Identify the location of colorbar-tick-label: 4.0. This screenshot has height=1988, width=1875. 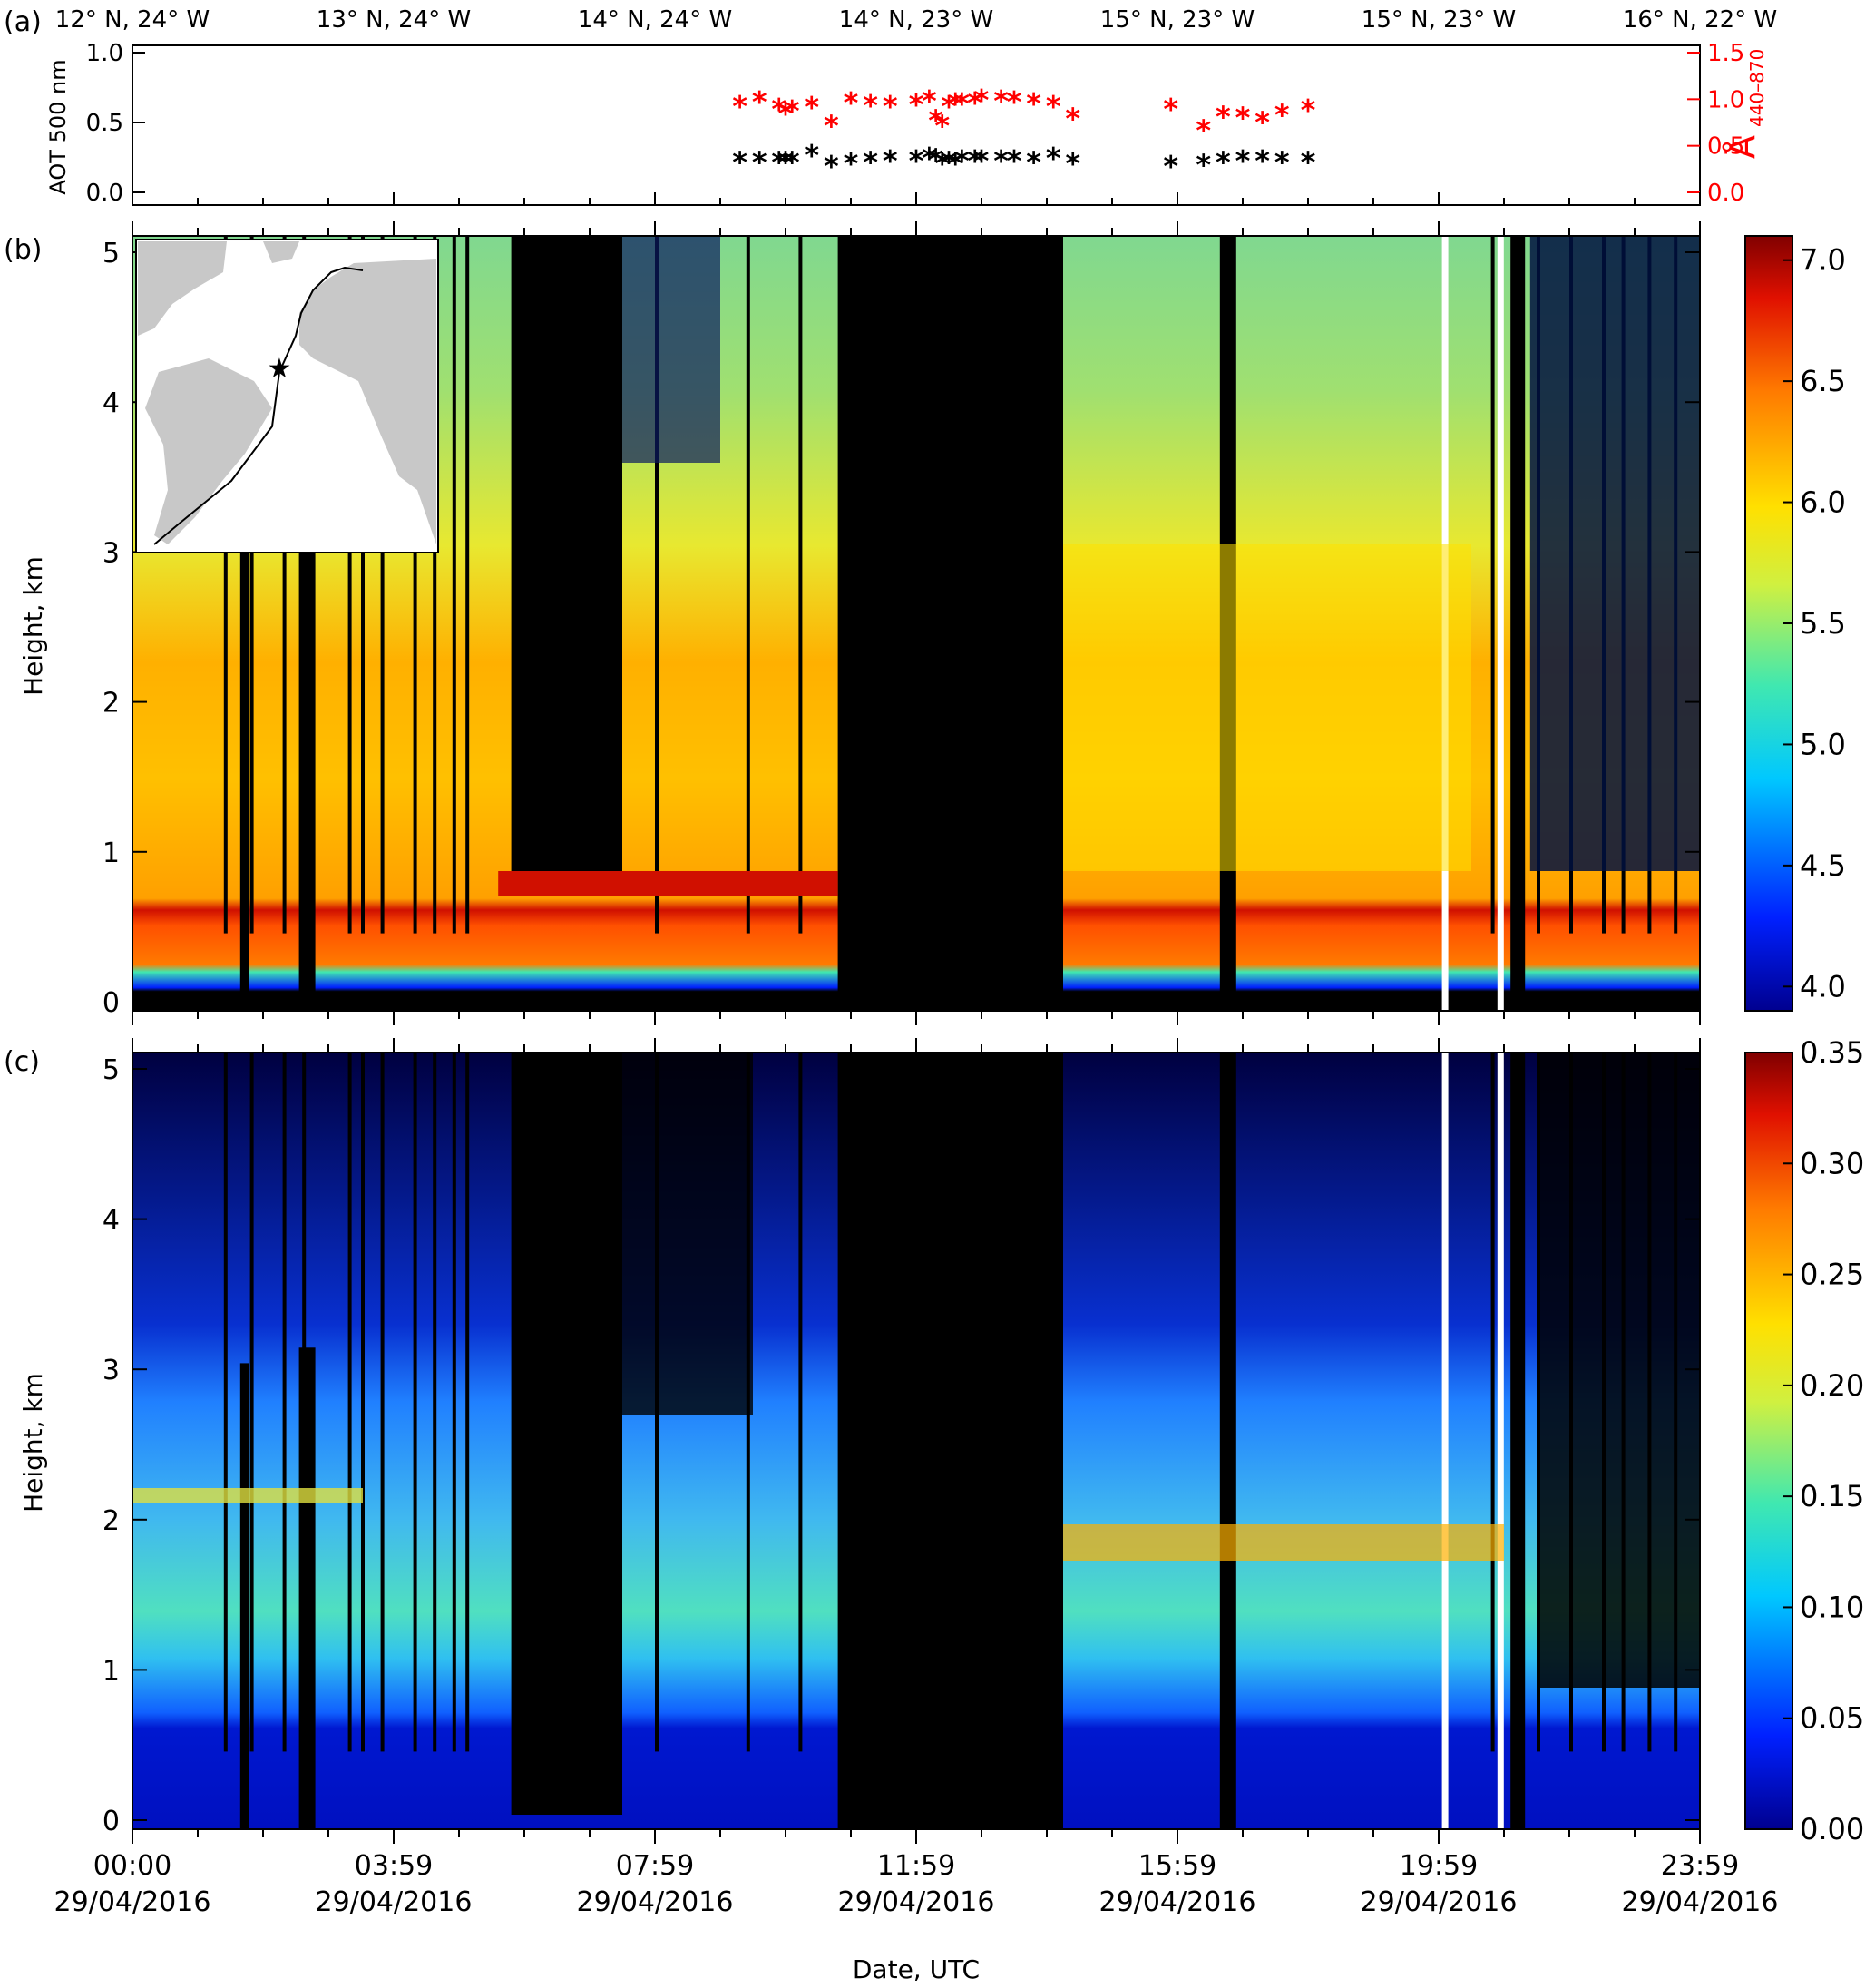
(1823, 986).